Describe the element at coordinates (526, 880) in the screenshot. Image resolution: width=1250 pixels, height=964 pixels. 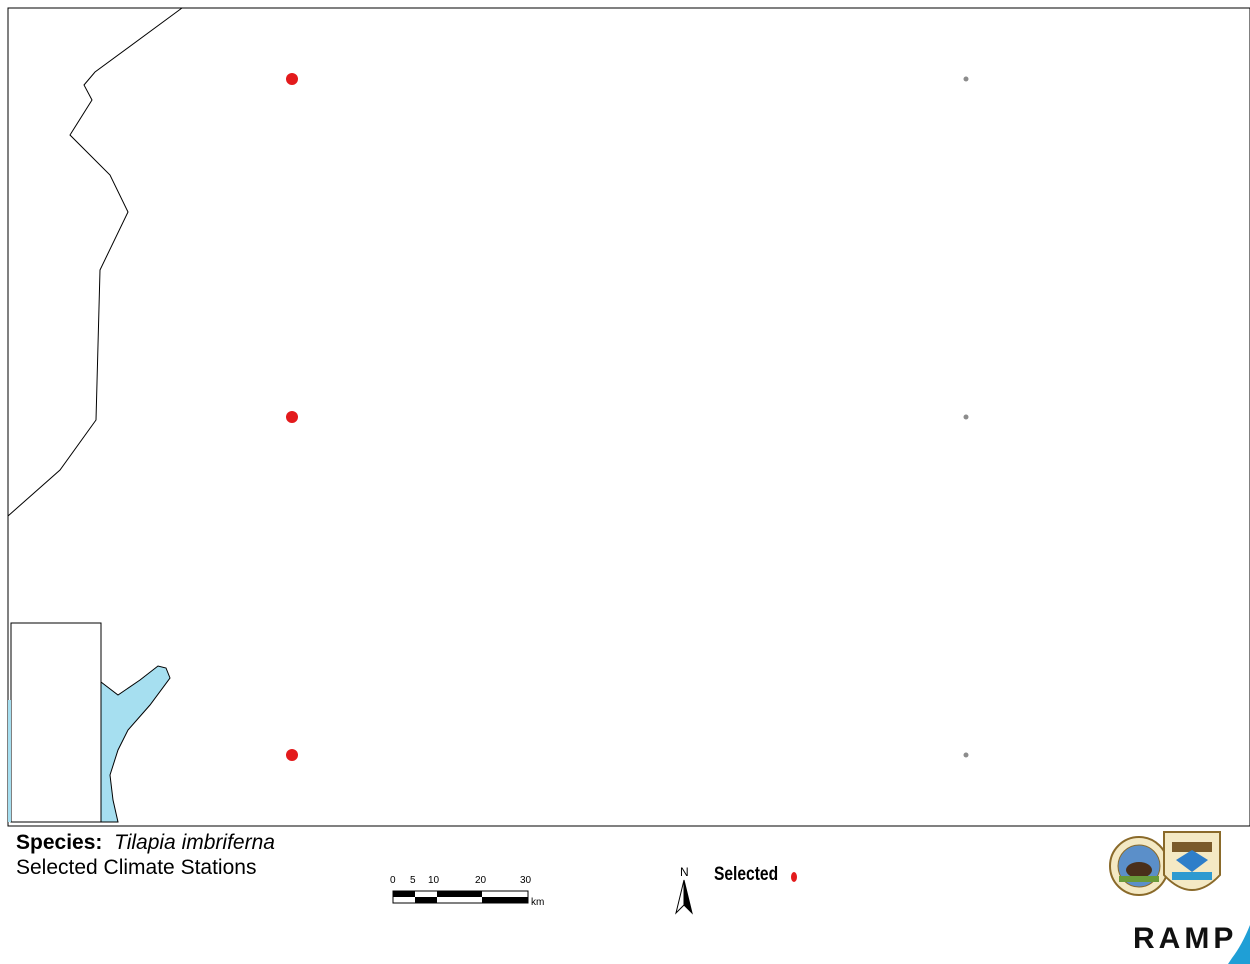
I see `scale-tick-30: 30` at that location.